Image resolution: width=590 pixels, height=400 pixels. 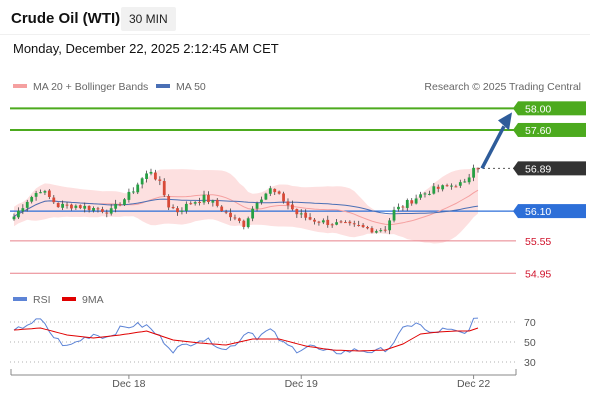 I want to click on timeframe-badge: 30 MIN, so click(x=148, y=19).